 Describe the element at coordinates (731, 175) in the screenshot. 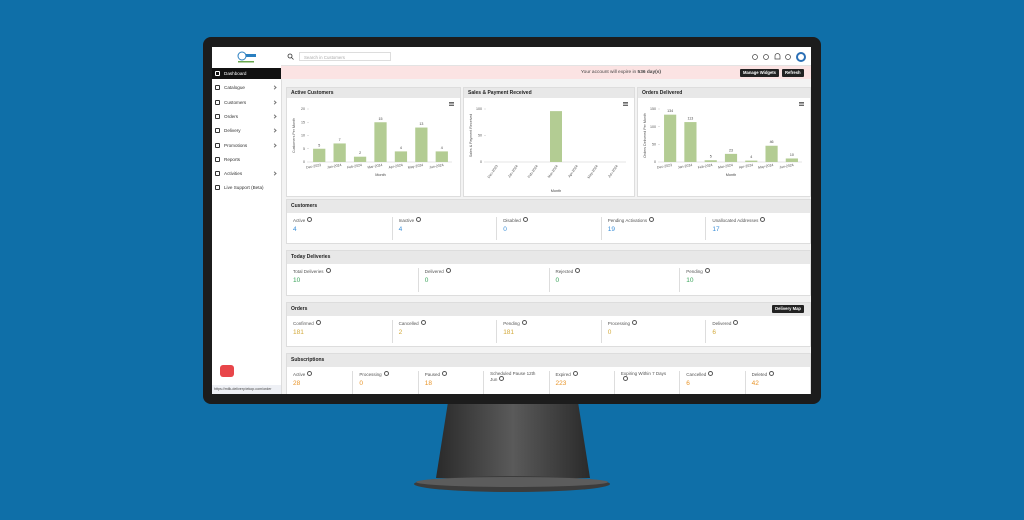

I see `x-axis-label: Month` at that location.